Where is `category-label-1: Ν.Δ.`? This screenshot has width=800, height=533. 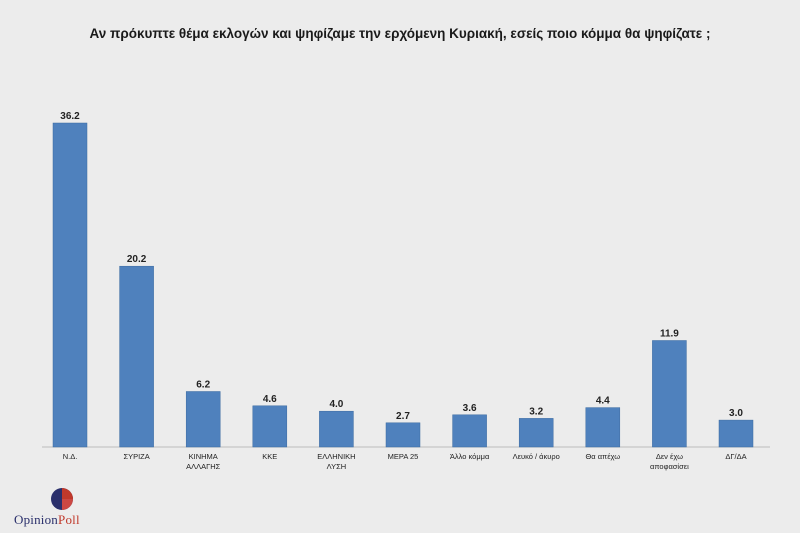 category-label-1: Ν.Δ. is located at coordinates (70, 456).